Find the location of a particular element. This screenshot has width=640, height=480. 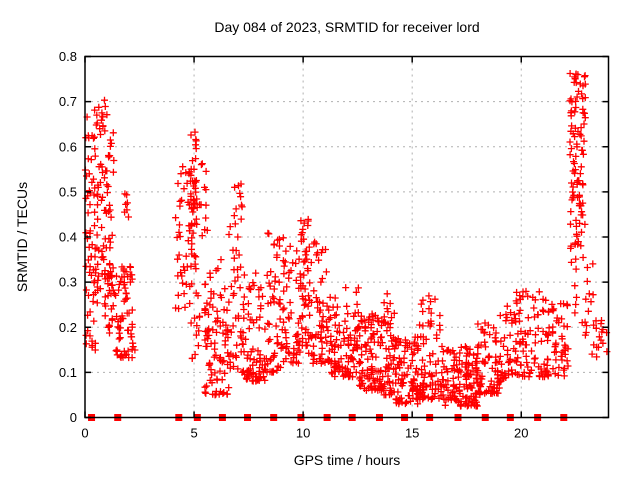

y-tick-label: 0.4 is located at coordinates (68, 237).